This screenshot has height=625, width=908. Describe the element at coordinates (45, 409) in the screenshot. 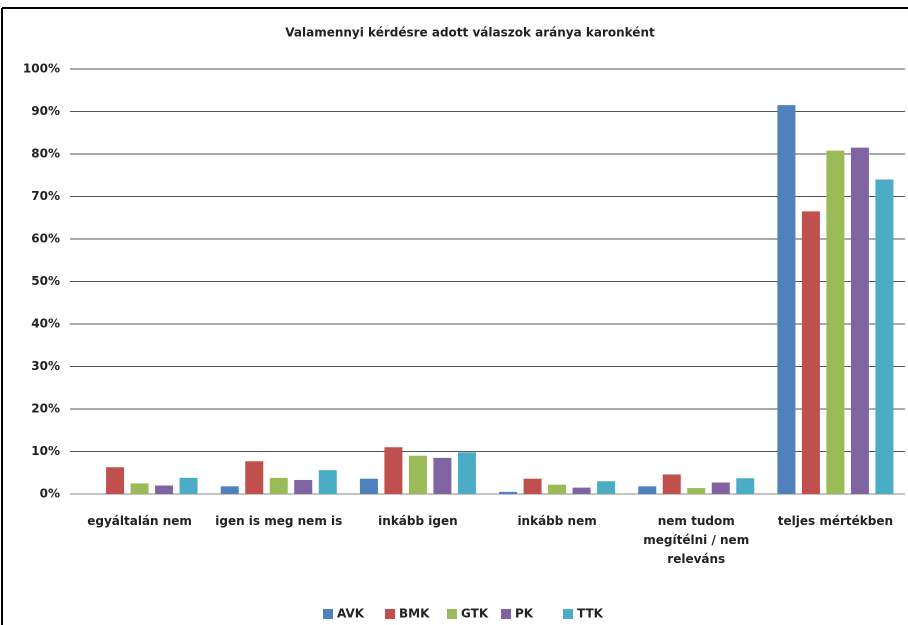

I see `y-tick-label: 20%` at that location.